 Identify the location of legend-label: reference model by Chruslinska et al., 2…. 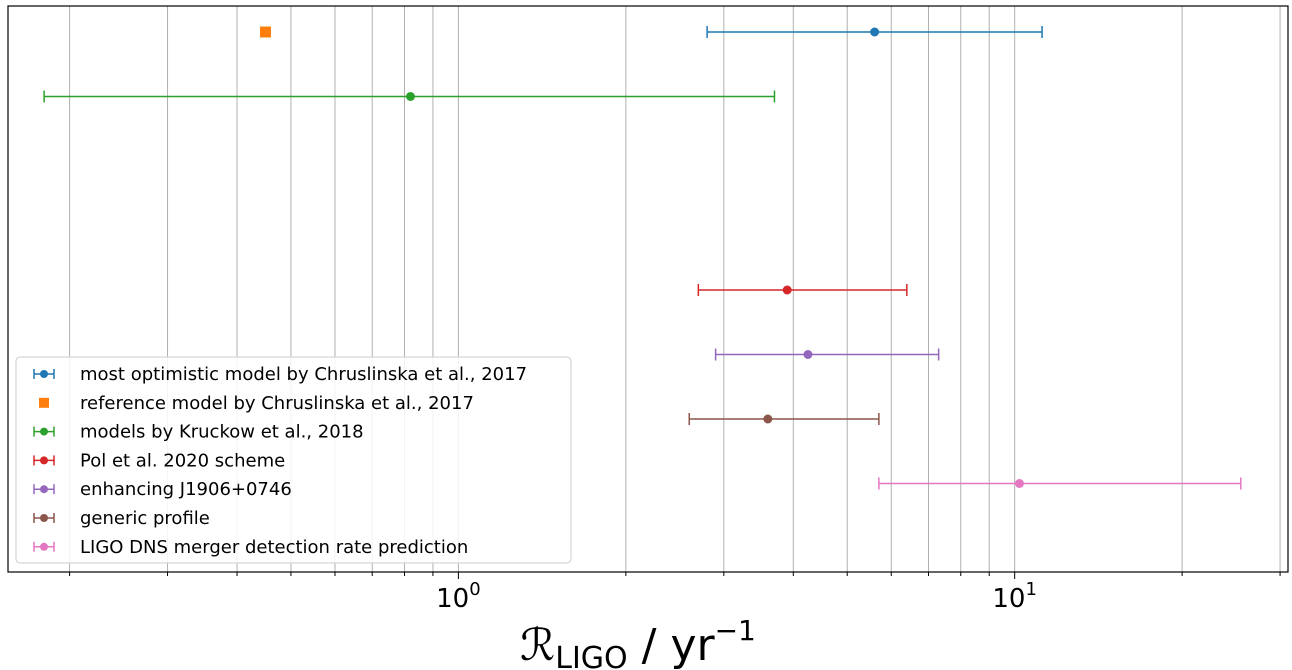
(277, 403).